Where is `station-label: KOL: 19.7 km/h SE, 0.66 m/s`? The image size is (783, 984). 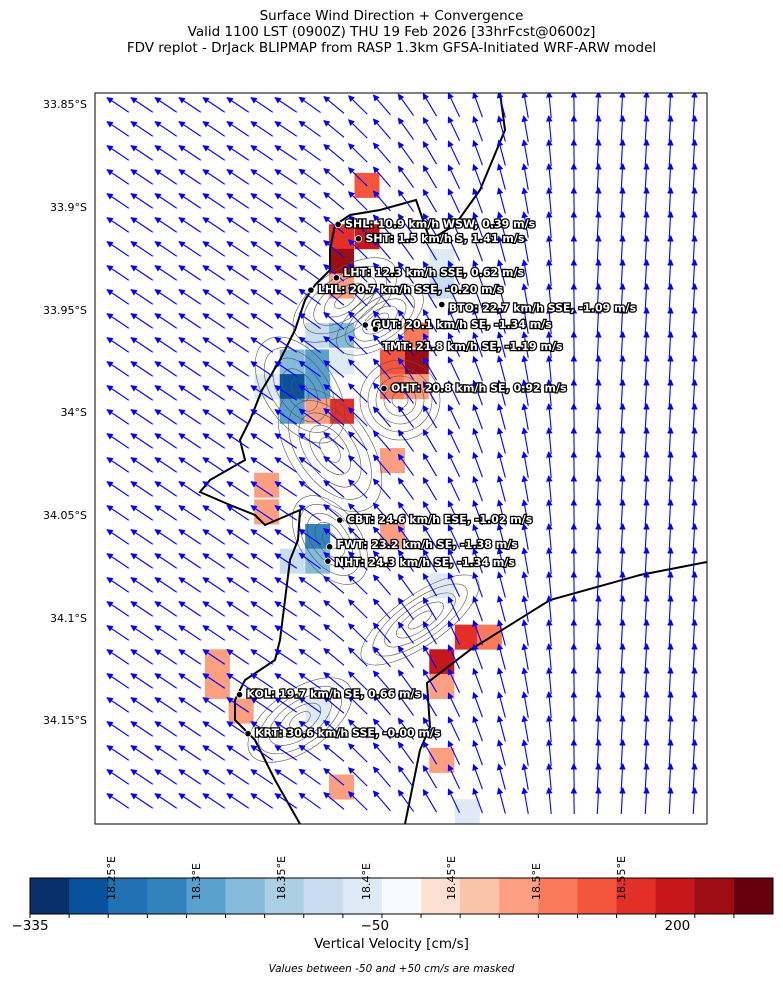 station-label: KOL: 19.7 km/h SE, 0.66 m/s is located at coordinates (334, 694).